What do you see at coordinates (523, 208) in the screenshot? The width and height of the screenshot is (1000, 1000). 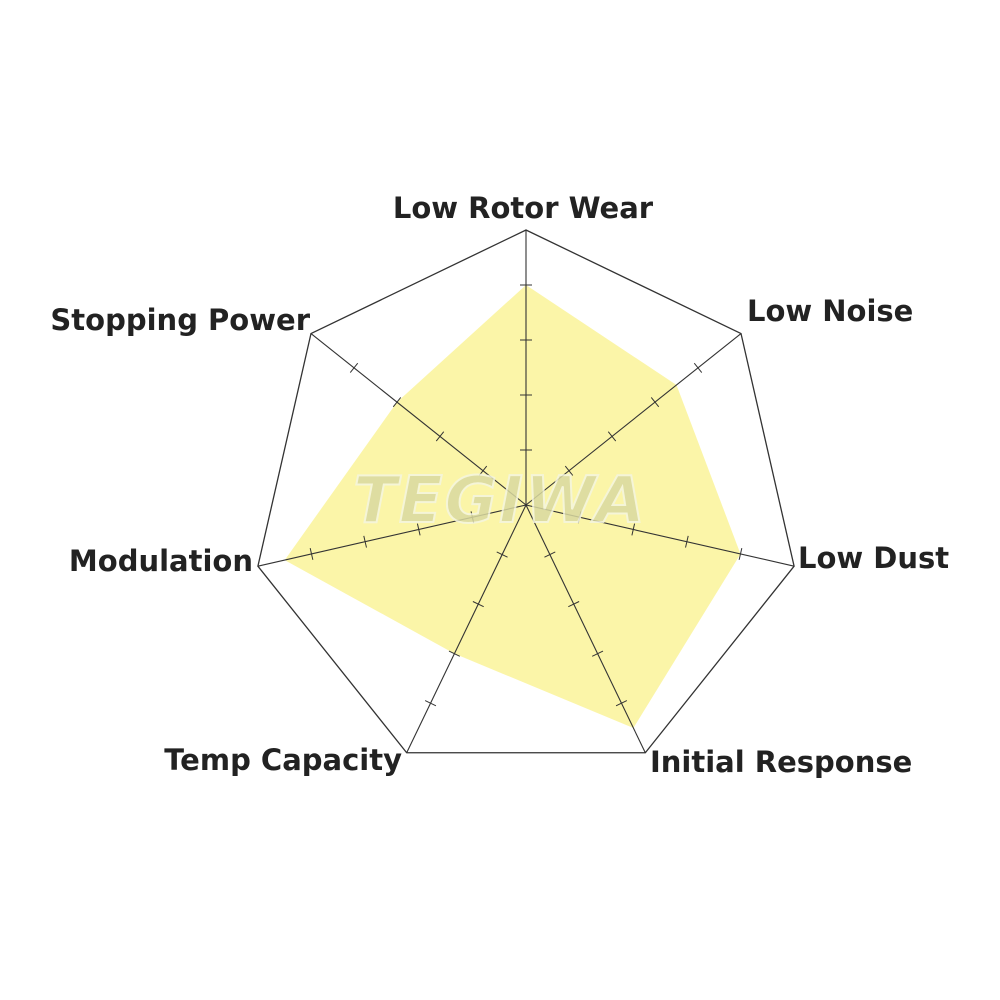 I see `axis-label: Low Rotor Wear` at bounding box center [523, 208].